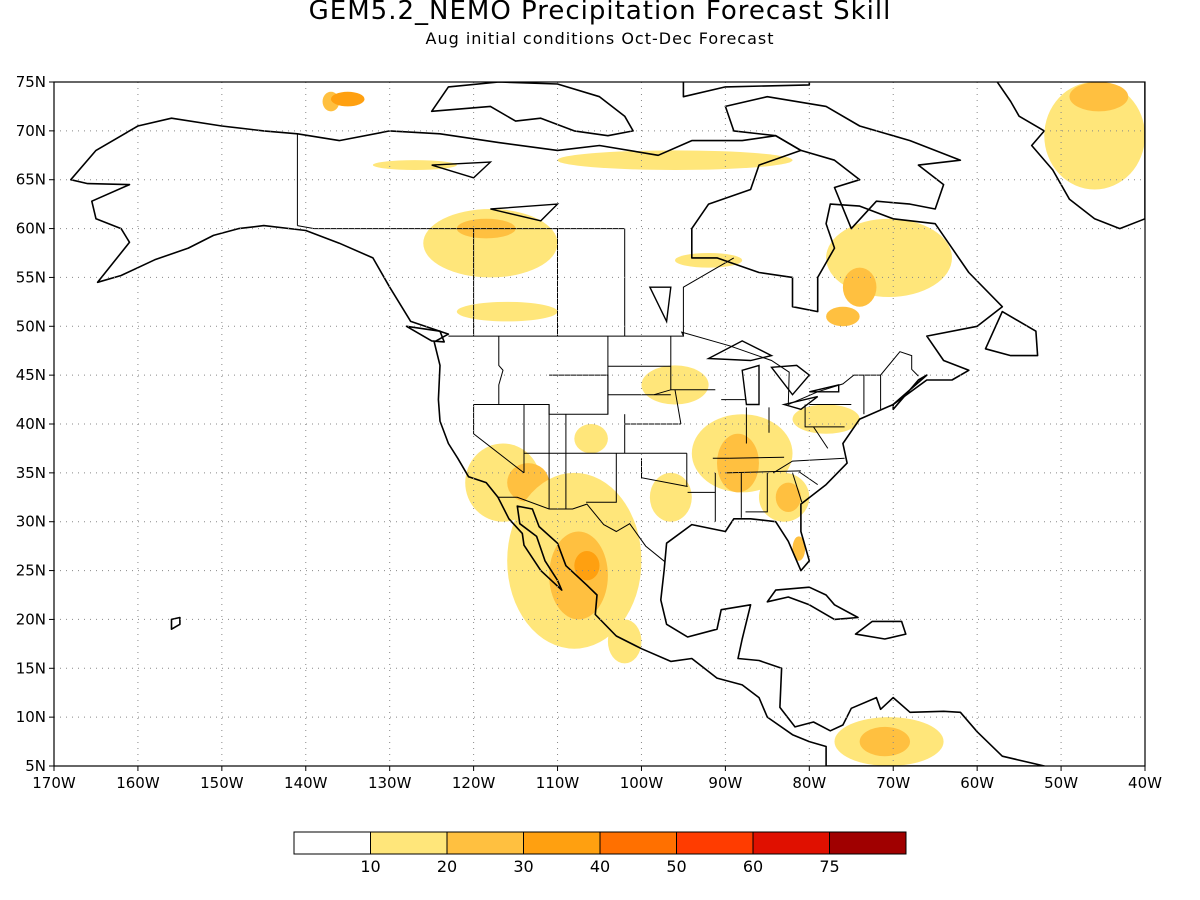 This screenshot has width=1200, height=900. What do you see at coordinates (31, 277) in the screenshot?
I see `lat-tick-label: 55N` at bounding box center [31, 277].